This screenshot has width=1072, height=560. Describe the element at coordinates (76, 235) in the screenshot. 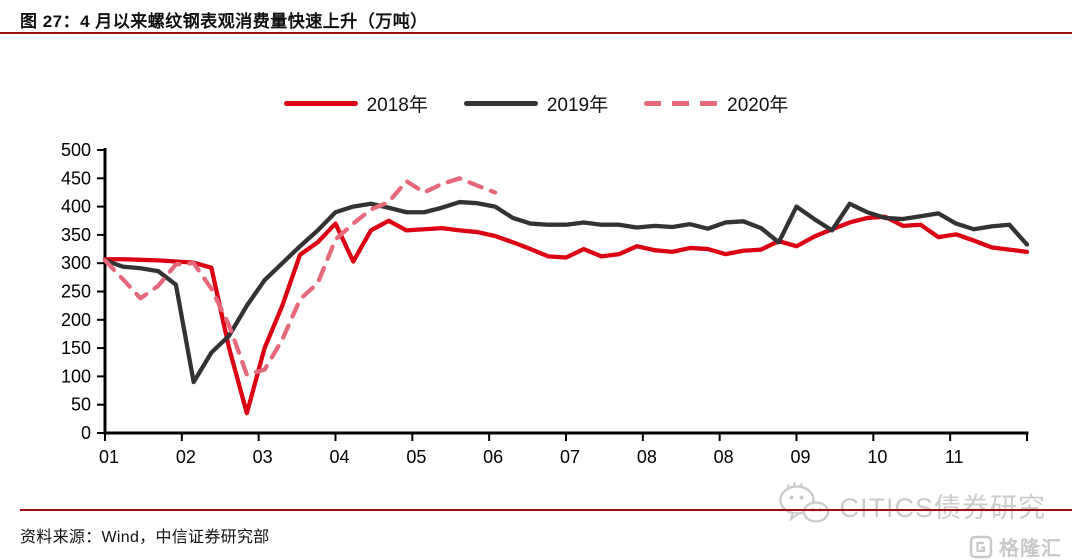

I see `y-tick-label: 350` at that location.